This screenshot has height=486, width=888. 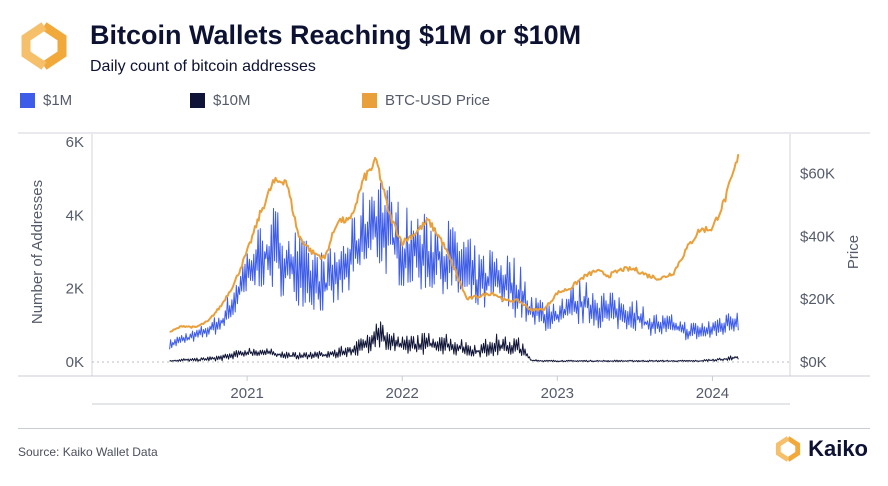 I want to click on kaiko-brand-icon, so click(x=788, y=449).